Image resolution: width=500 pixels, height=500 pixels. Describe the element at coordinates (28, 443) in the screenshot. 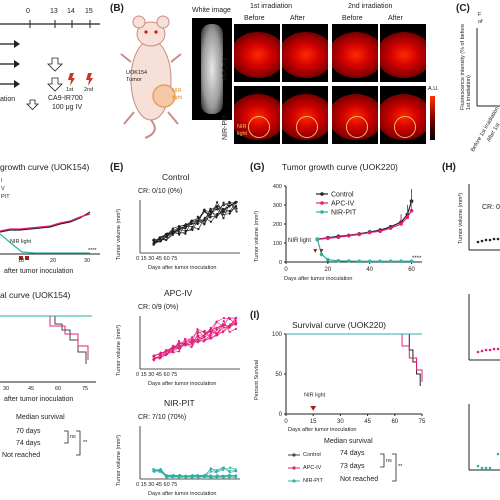

I see `median-apc: 74 days` at that location.